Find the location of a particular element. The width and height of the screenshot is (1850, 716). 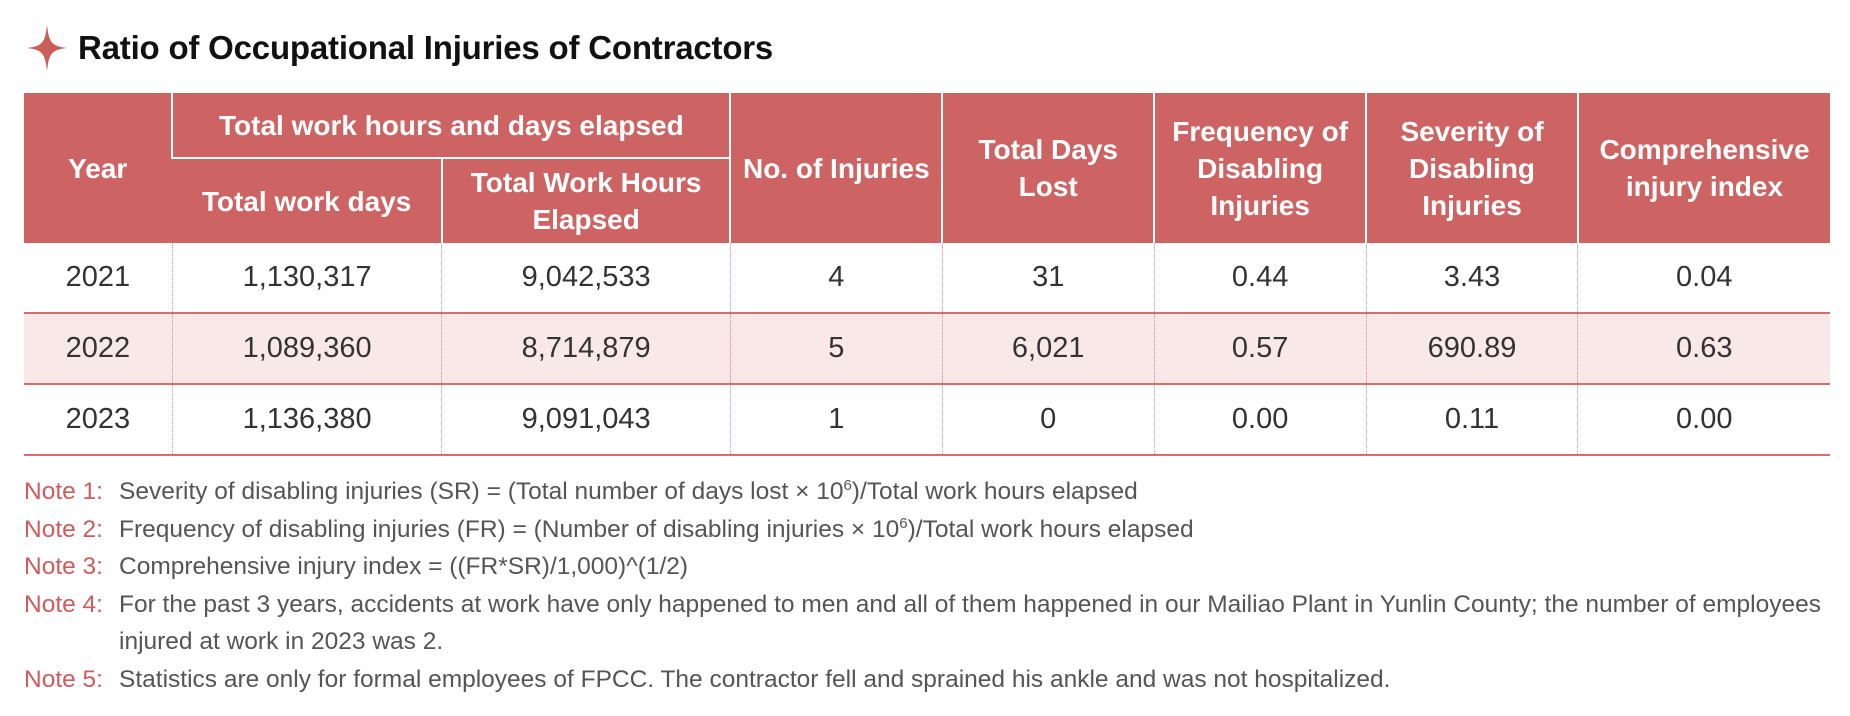

cell-injuries: 4 is located at coordinates (836, 278).